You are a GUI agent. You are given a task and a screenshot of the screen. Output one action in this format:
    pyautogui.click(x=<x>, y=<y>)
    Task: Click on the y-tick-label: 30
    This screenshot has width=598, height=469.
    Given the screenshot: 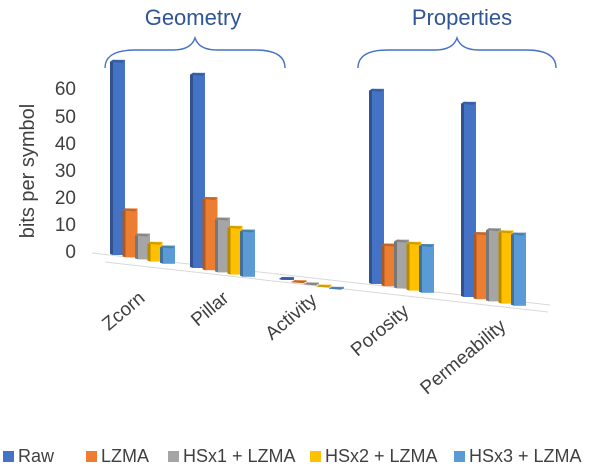 What is the action you would take?
    pyautogui.click(x=65, y=171)
    